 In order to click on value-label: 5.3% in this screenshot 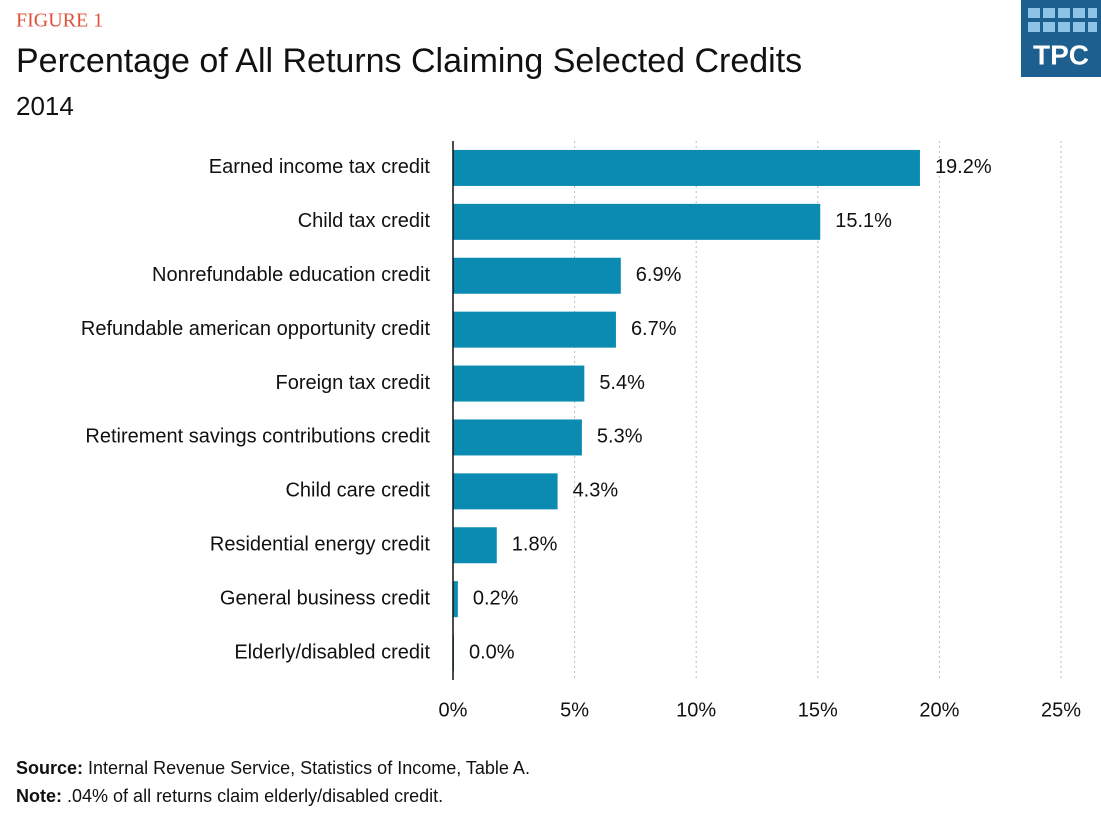, I will do `click(620, 437)`.